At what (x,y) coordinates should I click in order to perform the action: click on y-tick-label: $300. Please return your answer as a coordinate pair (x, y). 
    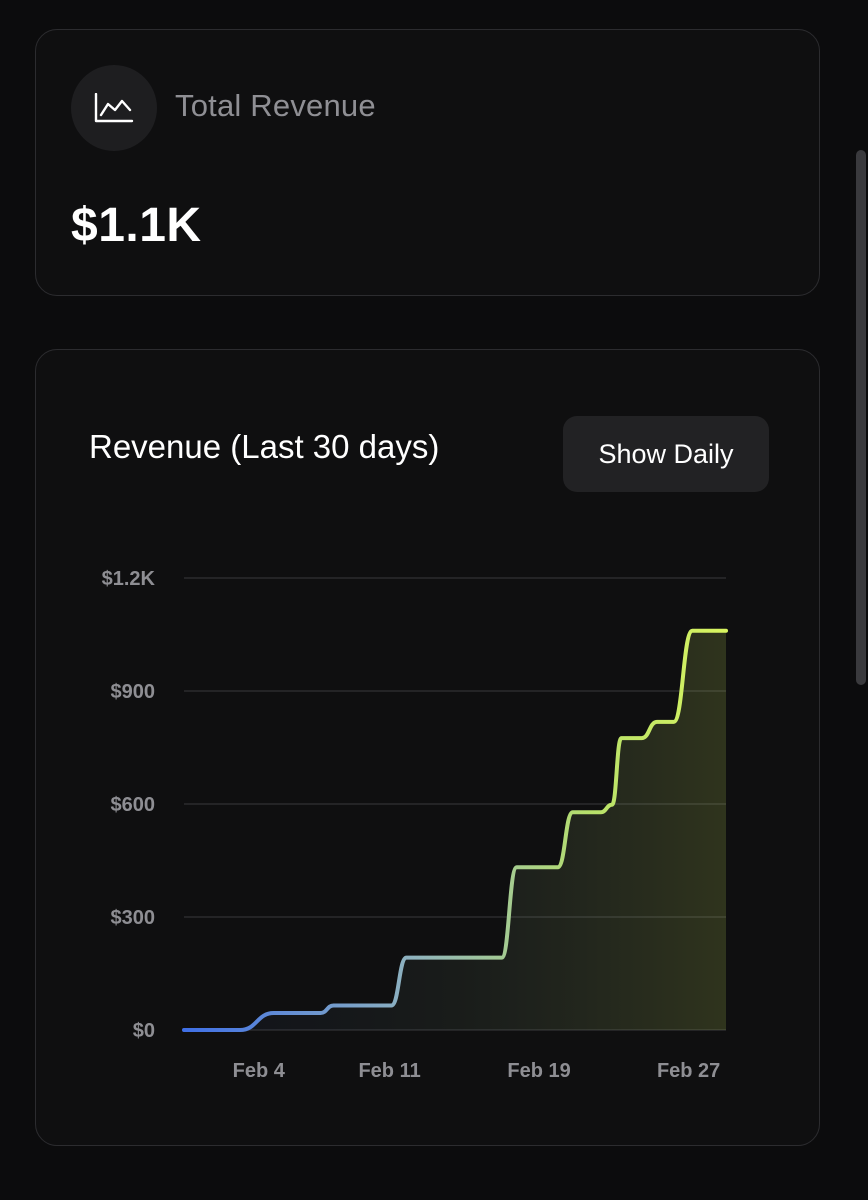
    Looking at the image, I should click on (133, 918).